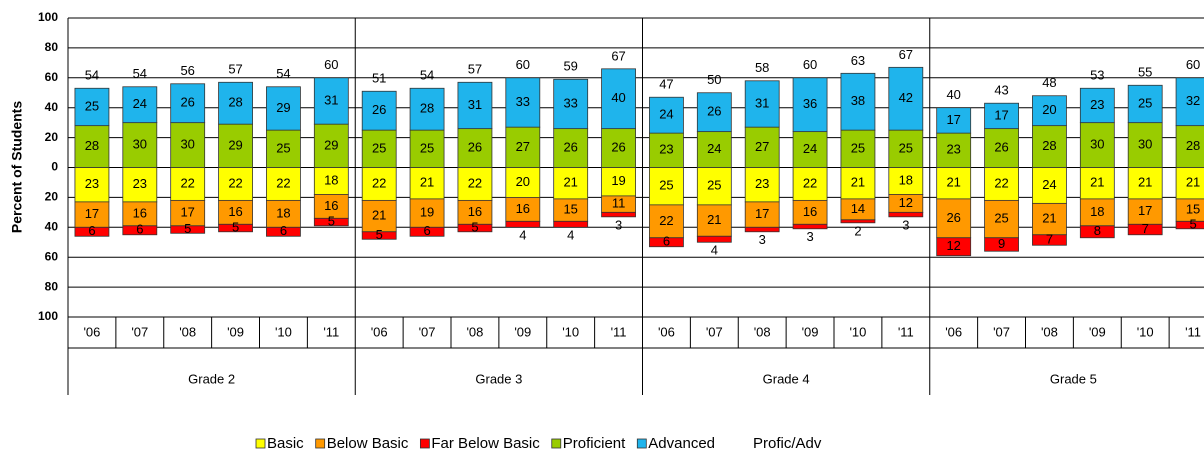  Describe the element at coordinates (187, 212) in the screenshot. I see `data-label: 17` at that location.